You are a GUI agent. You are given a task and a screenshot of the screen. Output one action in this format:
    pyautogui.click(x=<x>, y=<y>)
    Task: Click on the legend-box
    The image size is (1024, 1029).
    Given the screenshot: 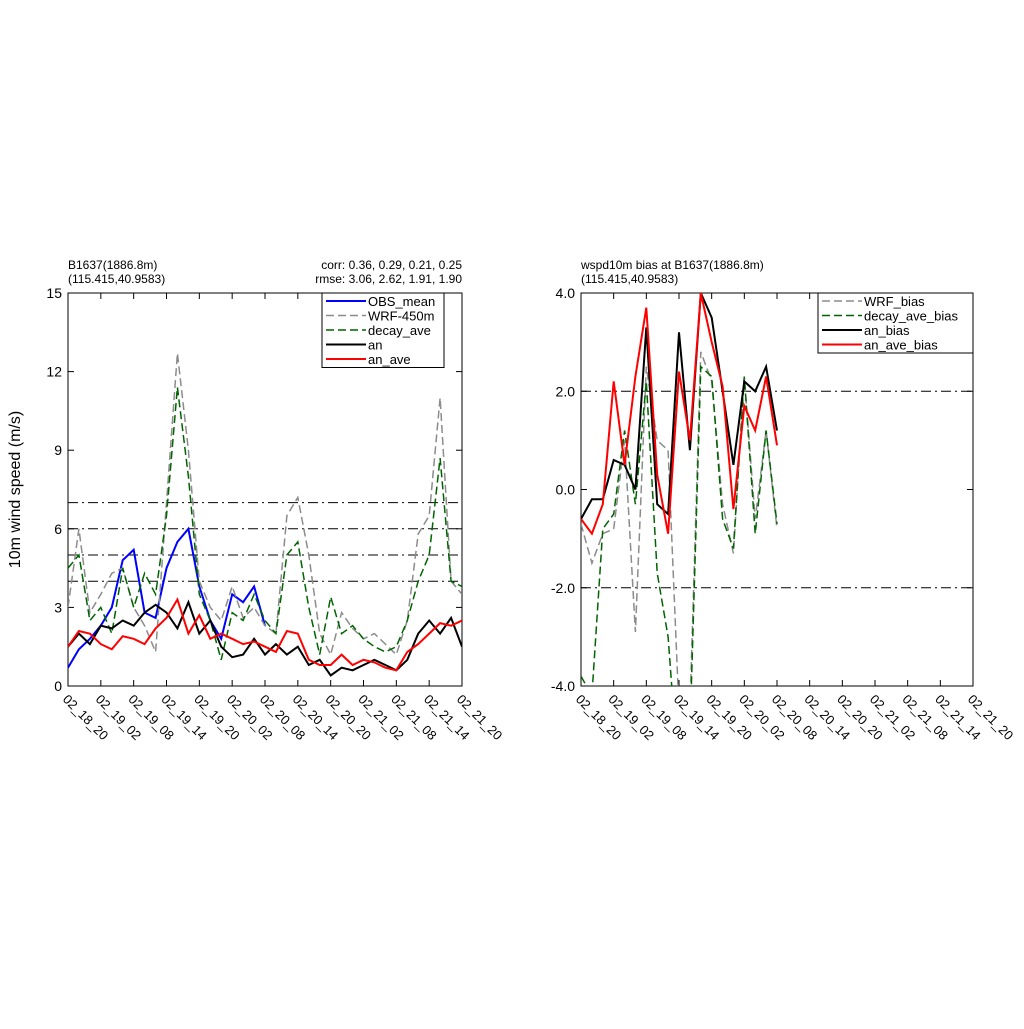 What is the action you would take?
    pyautogui.click(x=895, y=323)
    